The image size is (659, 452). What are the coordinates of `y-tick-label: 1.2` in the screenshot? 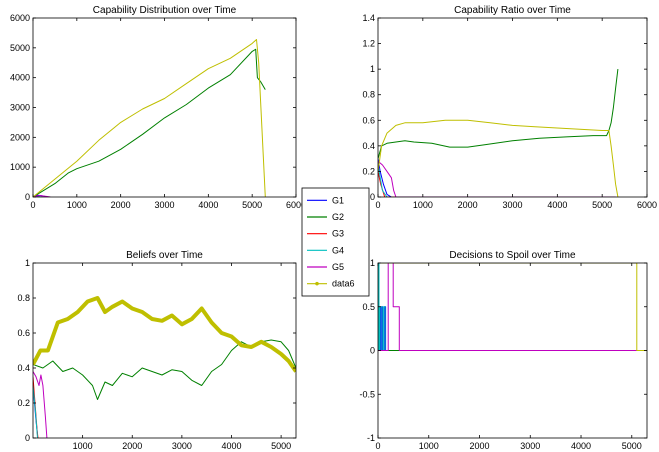 It's located at (368, 44).